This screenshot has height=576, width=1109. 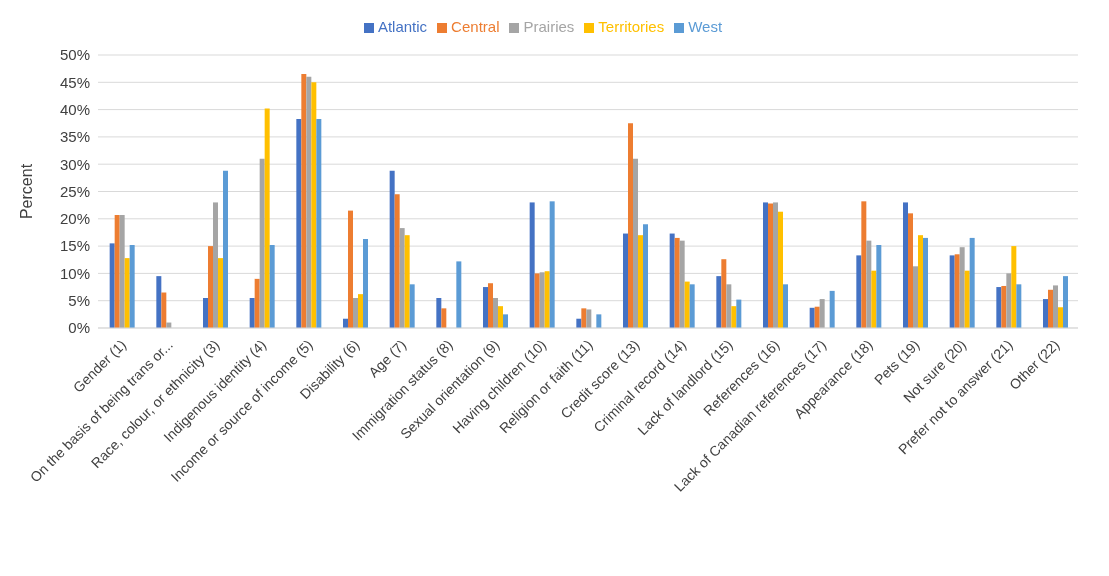 I want to click on legend-label: West, so click(x=705, y=26).